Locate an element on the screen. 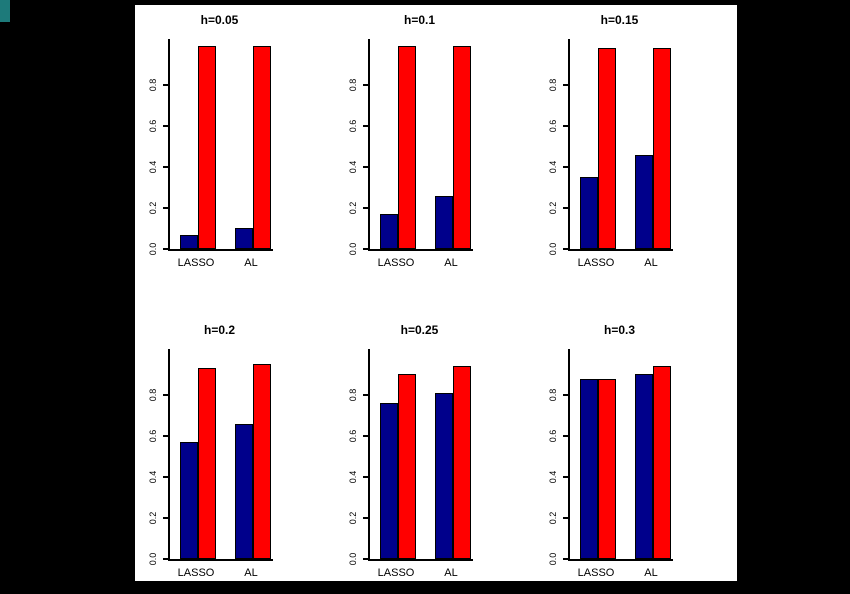 The image size is (850, 594). chart-panel-h-0.25: h=0.25 0.0 0.2 0.4 0.6 0.8 LASSO AL is located at coordinates (435, 437).